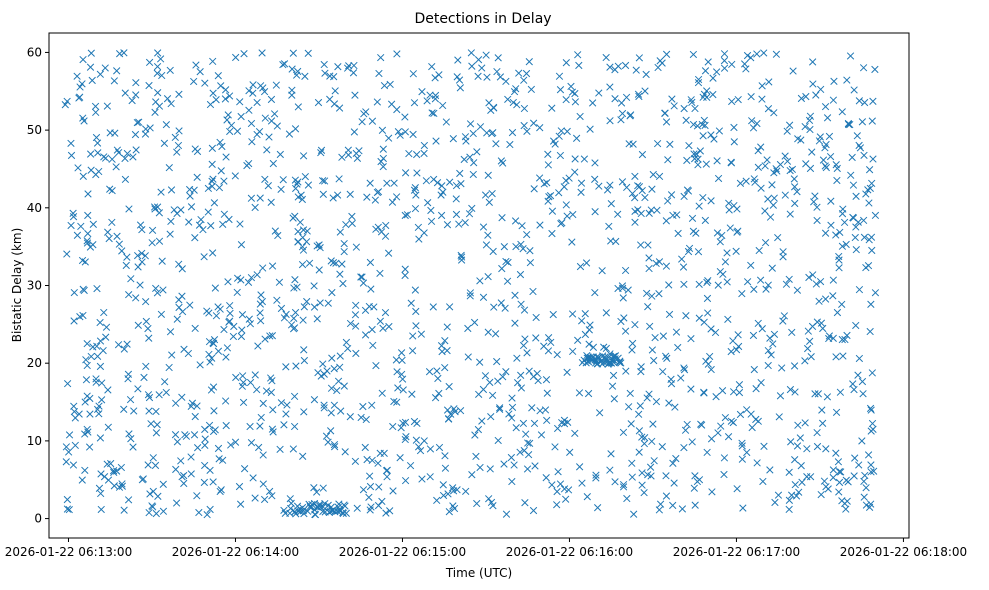  Describe the element at coordinates (34, 130) in the screenshot. I see `y-tick-label: 50` at that location.